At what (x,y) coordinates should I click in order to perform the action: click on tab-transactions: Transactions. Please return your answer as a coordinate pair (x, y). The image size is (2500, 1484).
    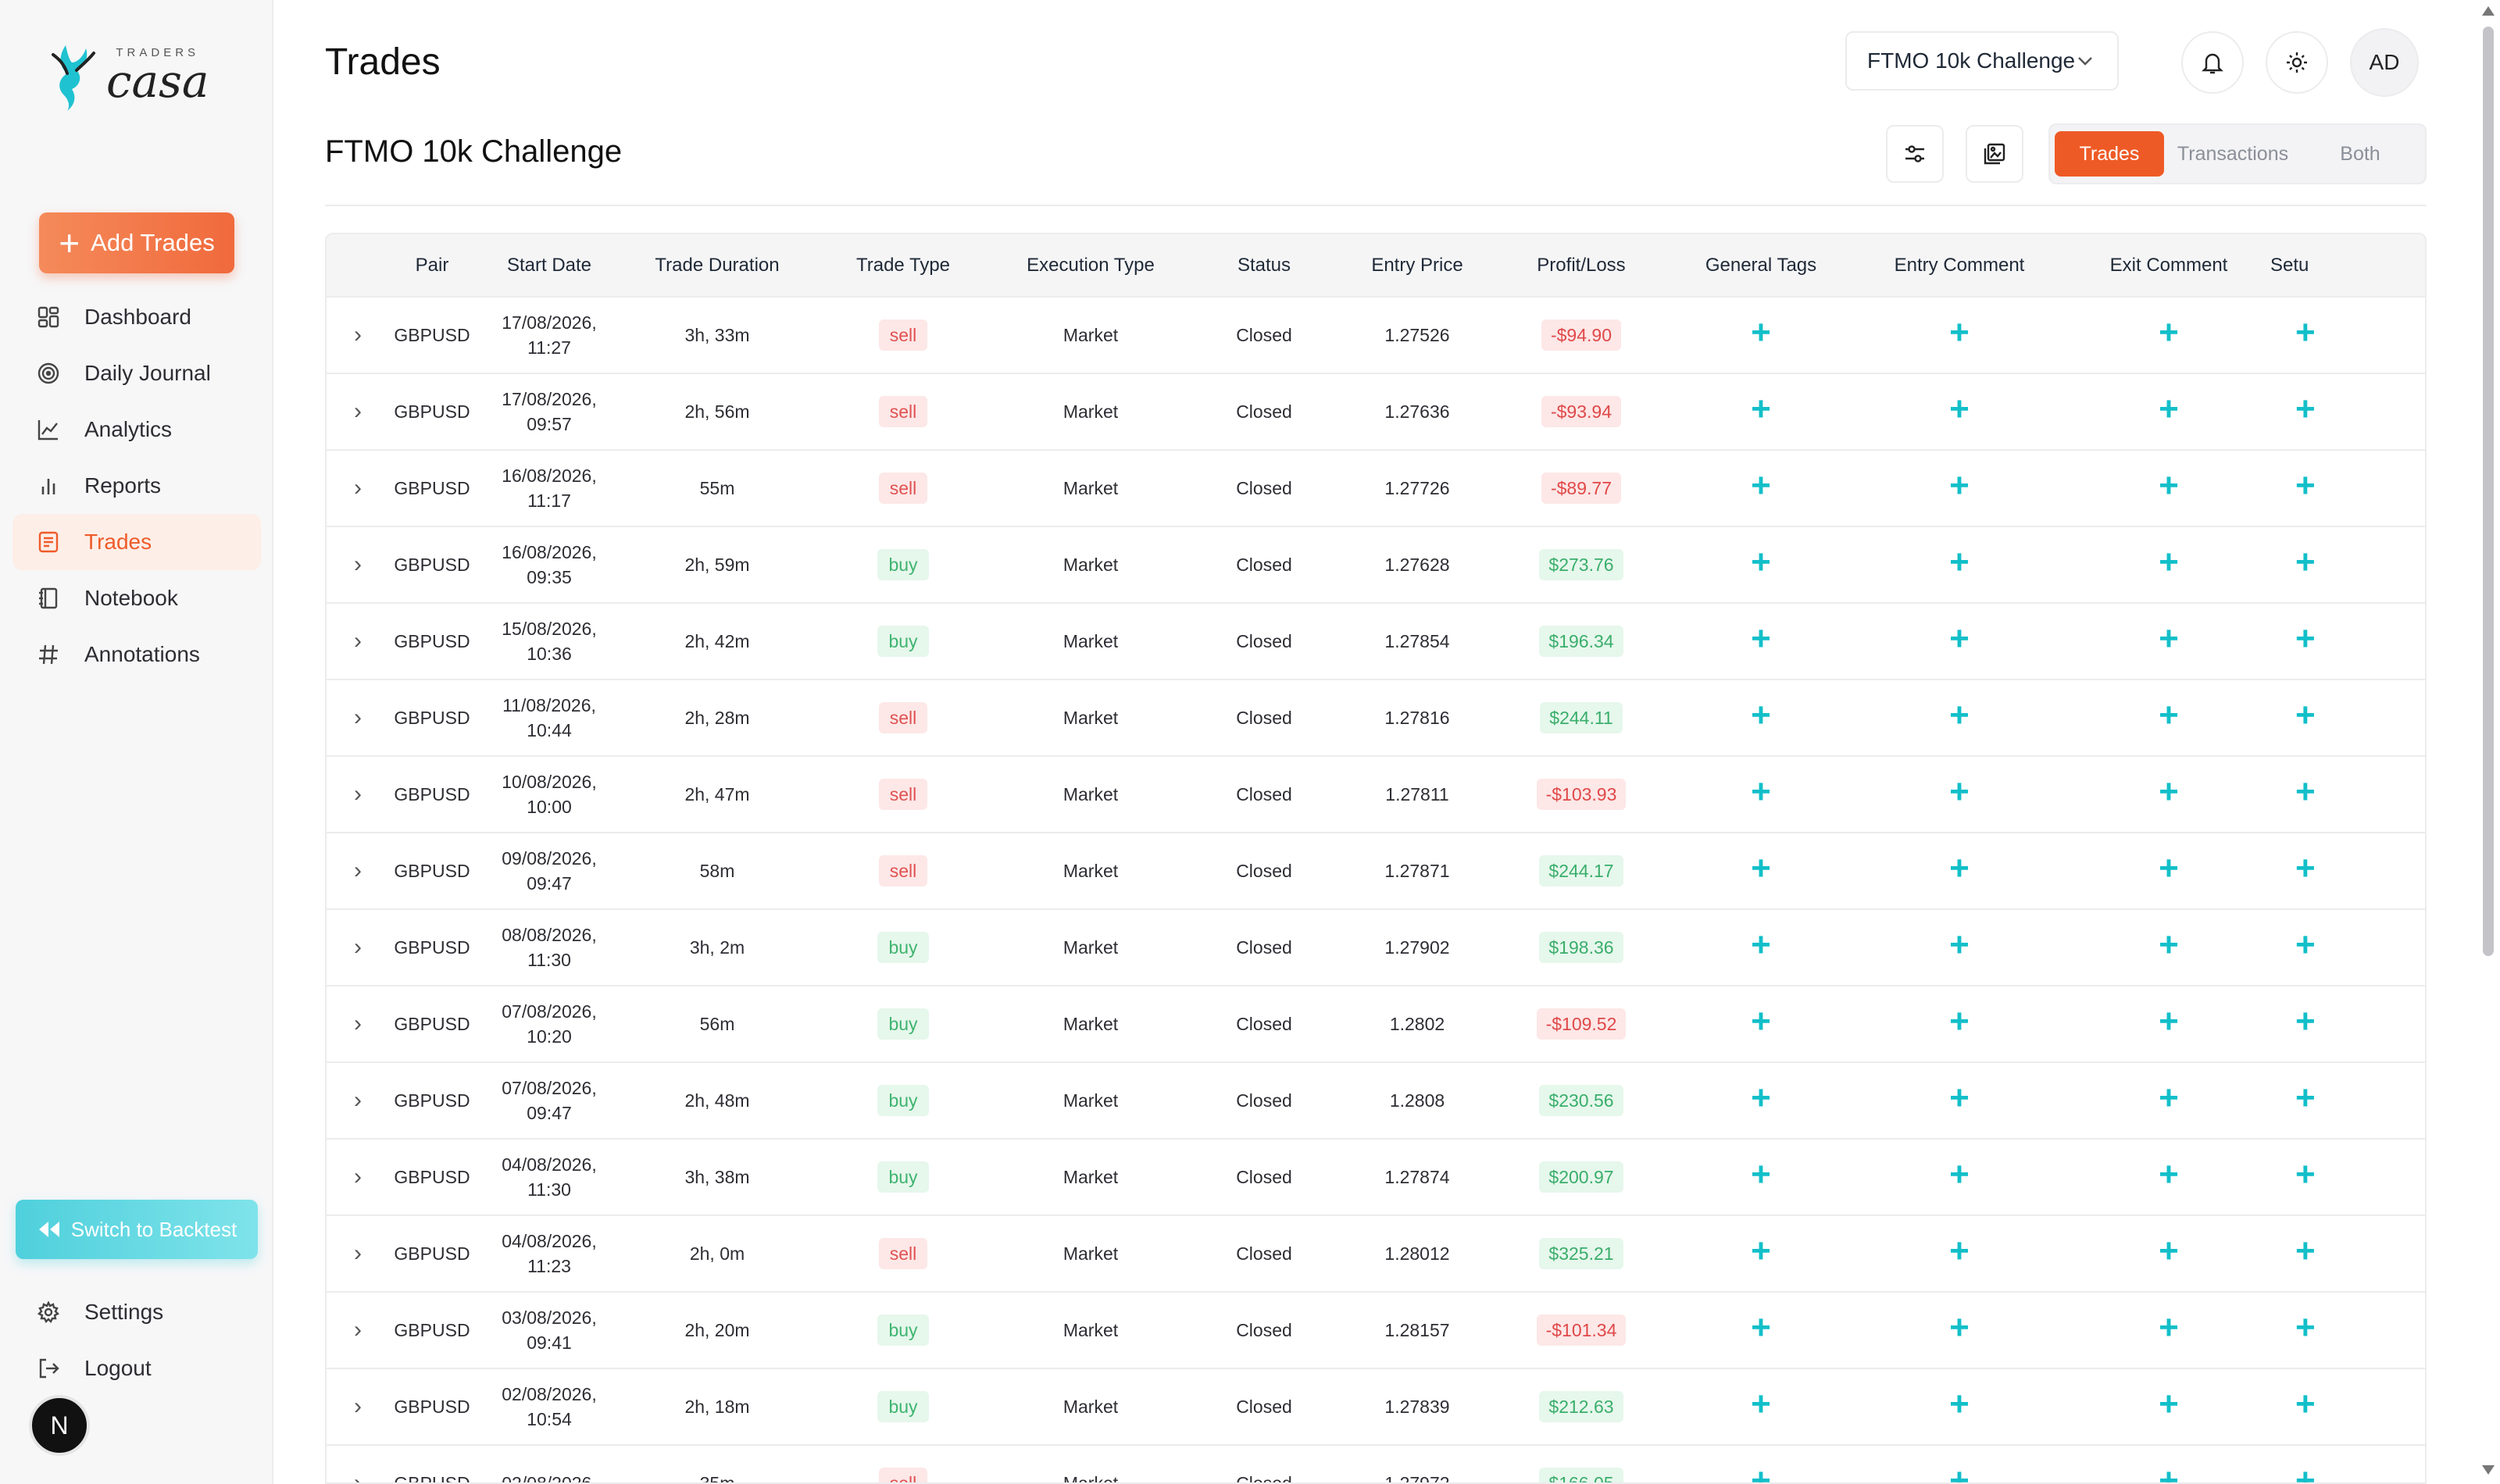
    Looking at the image, I should click on (2233, 153).